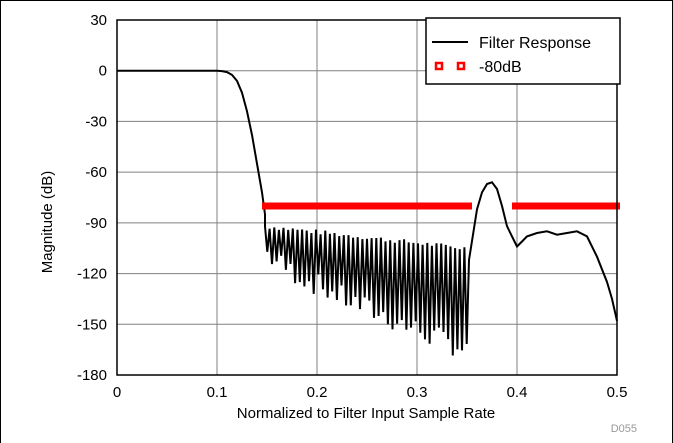  What do you see at coordinates (336, 0) in the screenshot?
I see `top-rule` at bounding box center [336, 0].